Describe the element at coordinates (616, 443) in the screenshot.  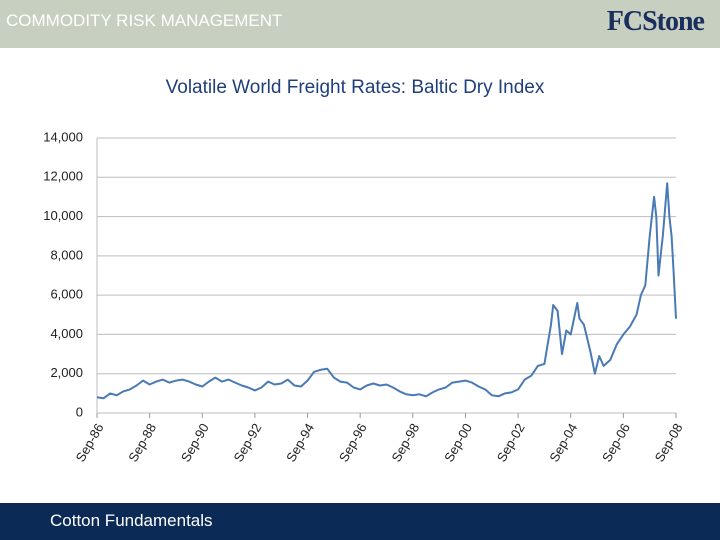
I see `x-tick-label: Sep-06` at that location.